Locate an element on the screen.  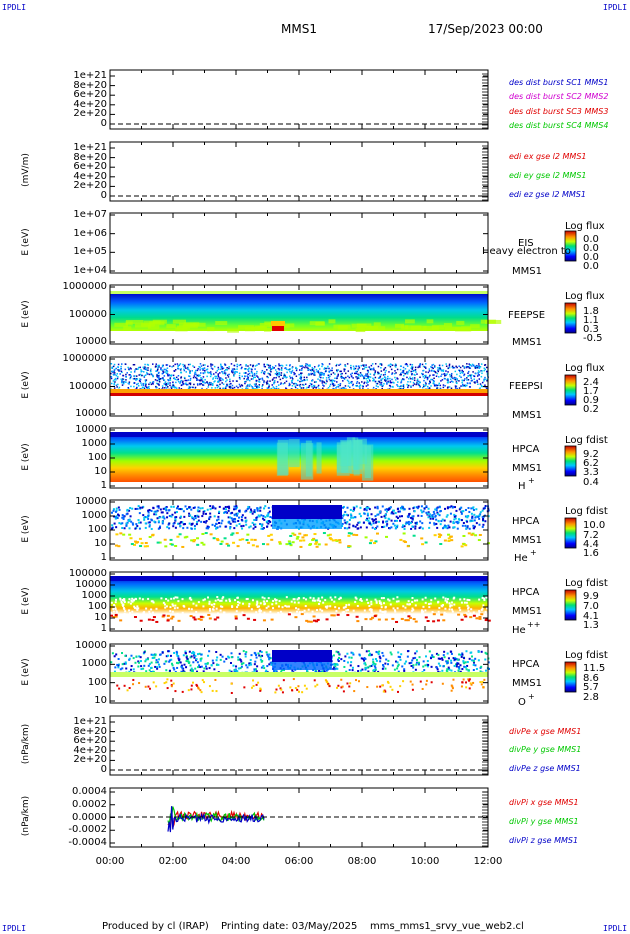
spacecraft-label-p9: MMS1 is located at coordinates (527, 683).